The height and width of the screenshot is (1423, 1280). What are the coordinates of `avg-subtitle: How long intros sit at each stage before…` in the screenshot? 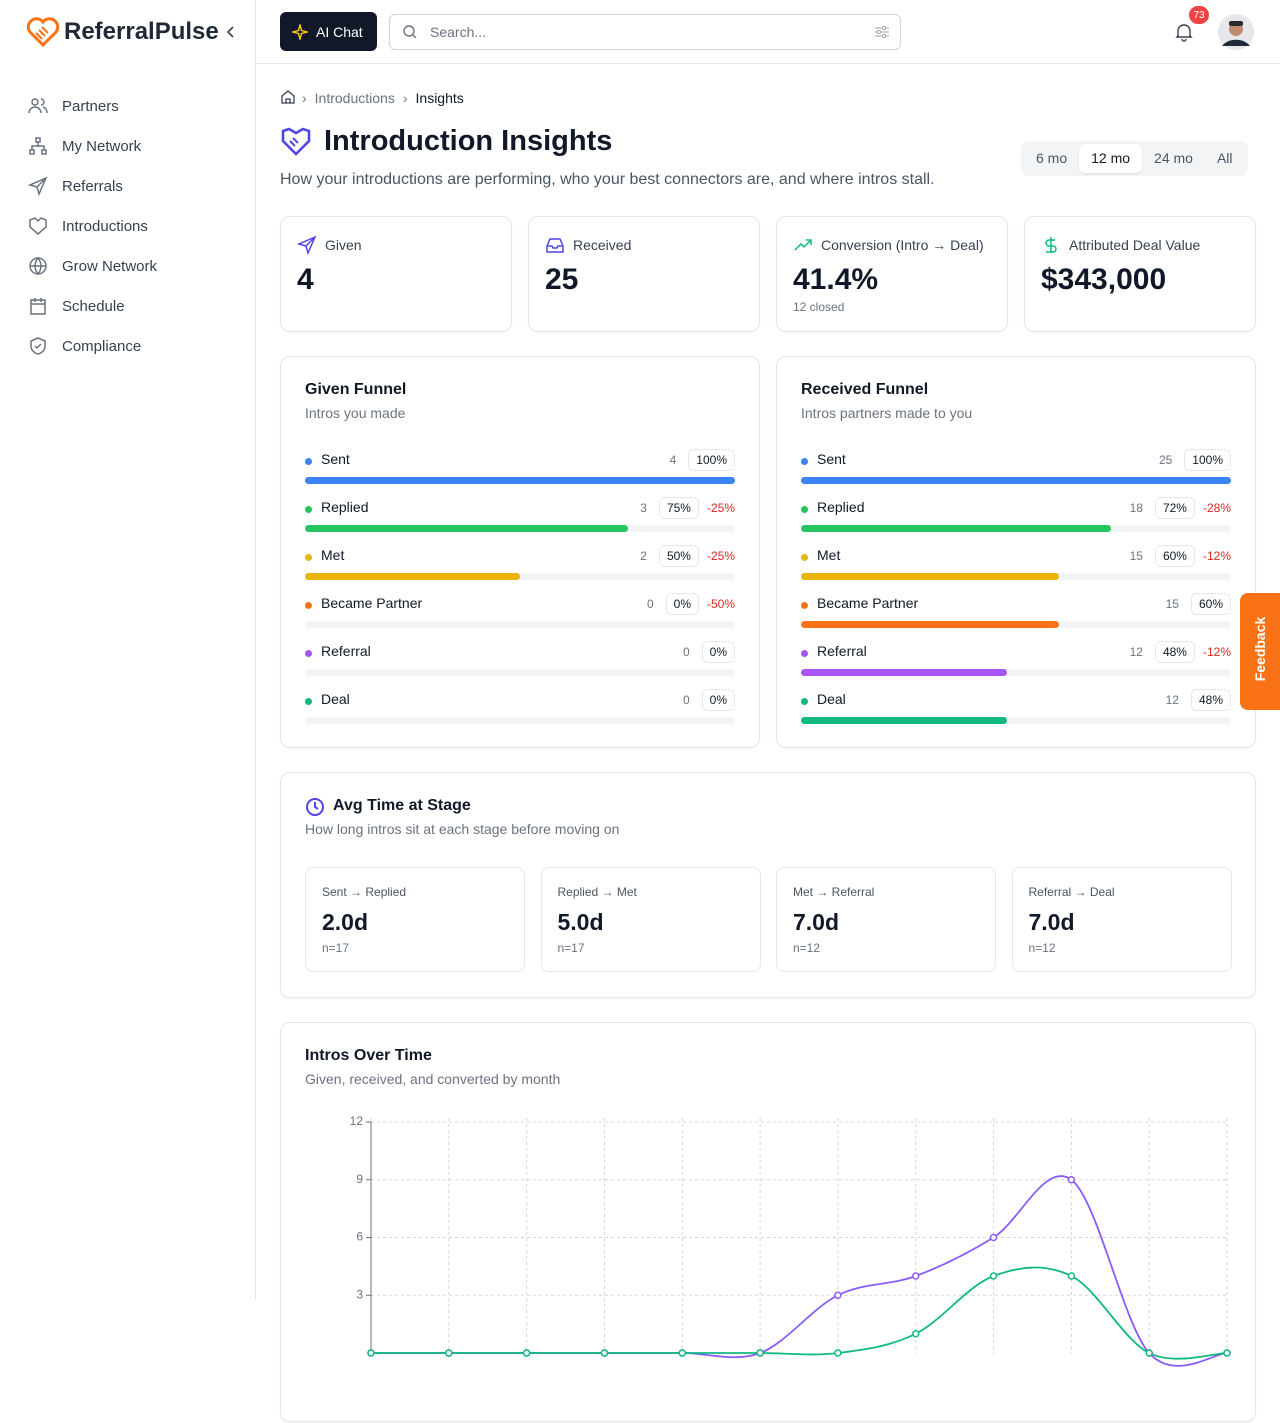 It's located at (462, 829).